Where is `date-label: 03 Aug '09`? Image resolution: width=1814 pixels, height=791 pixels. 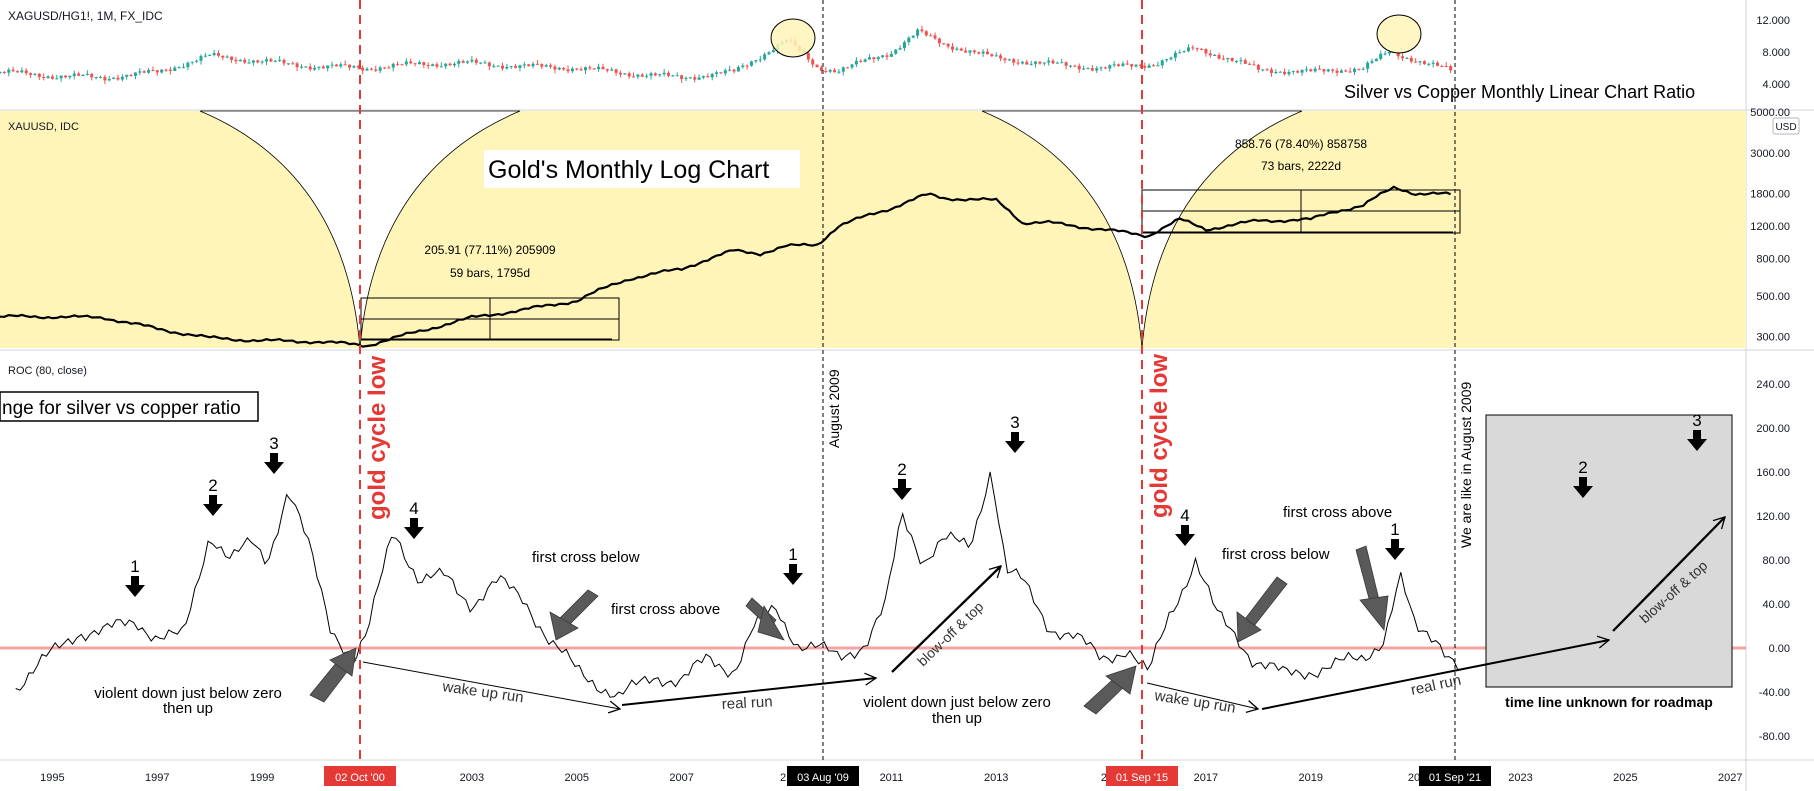 date-label: 03 Aug '09 is located at coordinates (823, 778).